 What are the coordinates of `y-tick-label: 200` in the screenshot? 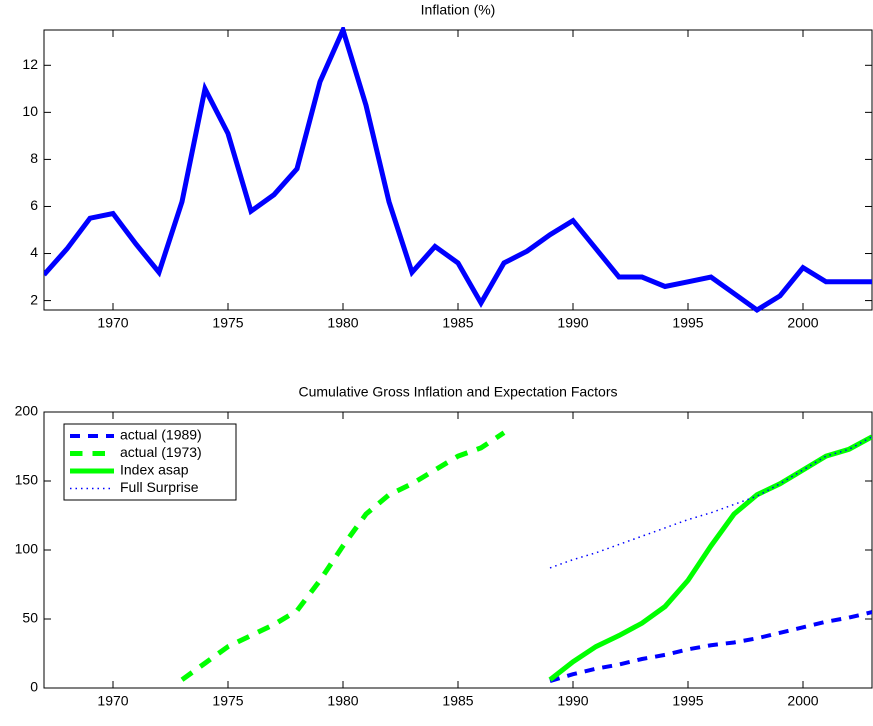 It's located at (27, 411).